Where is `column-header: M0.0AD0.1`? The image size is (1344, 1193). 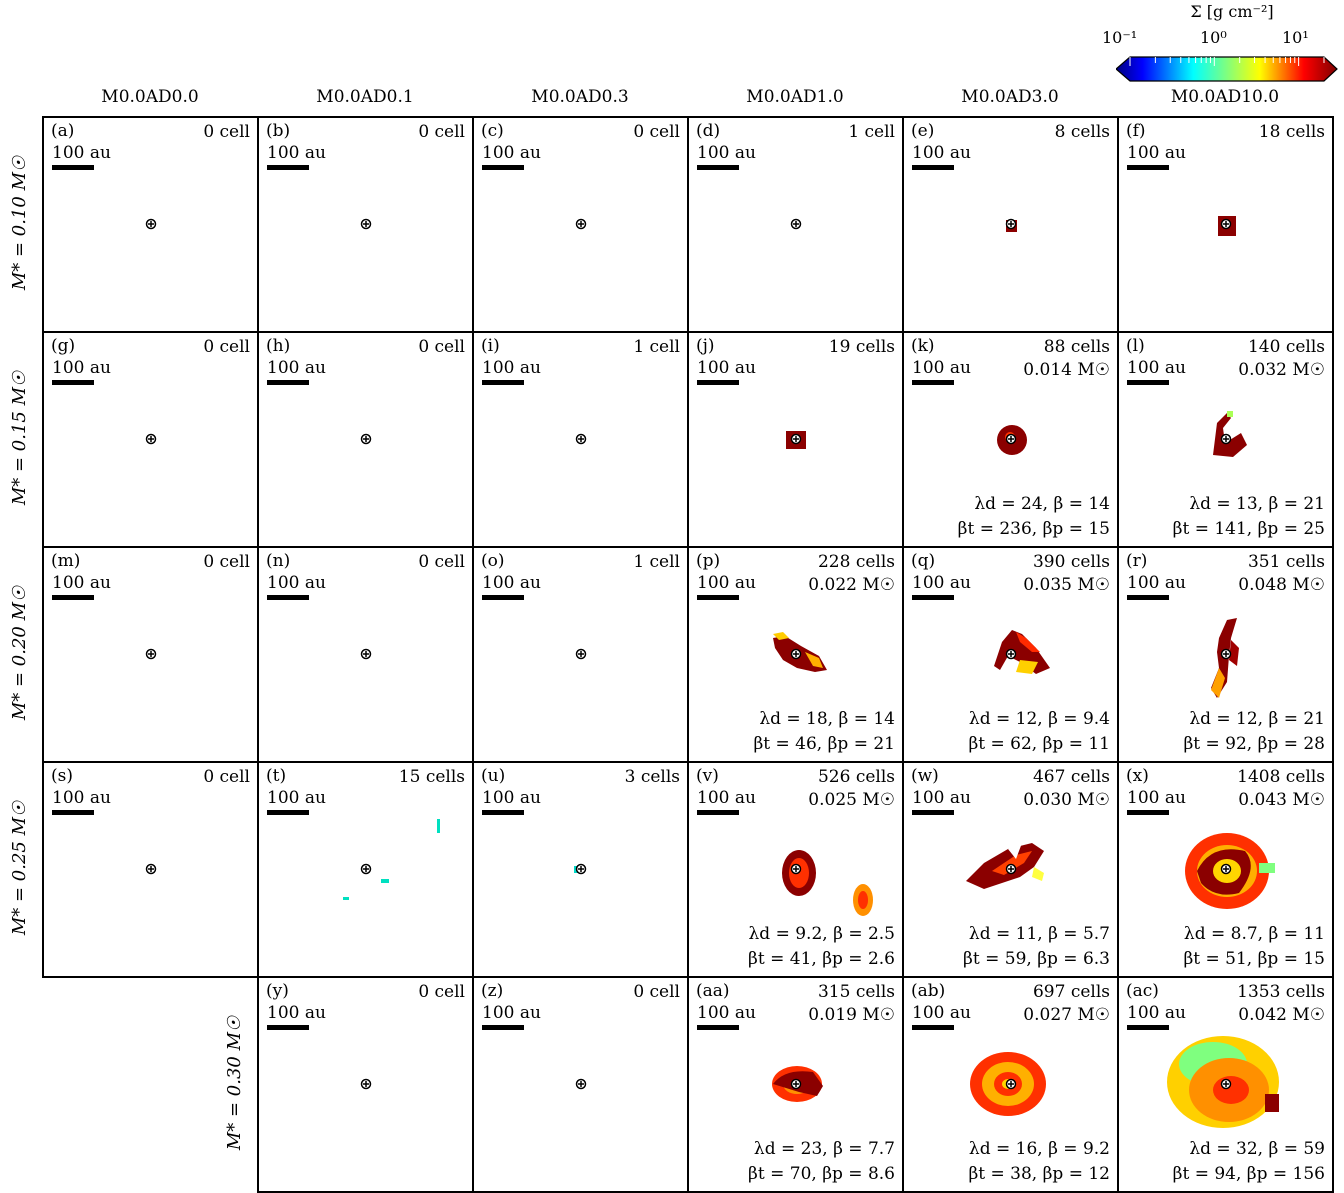
column-header: M0.0AD0.1 is located at coordinates (365, 97).